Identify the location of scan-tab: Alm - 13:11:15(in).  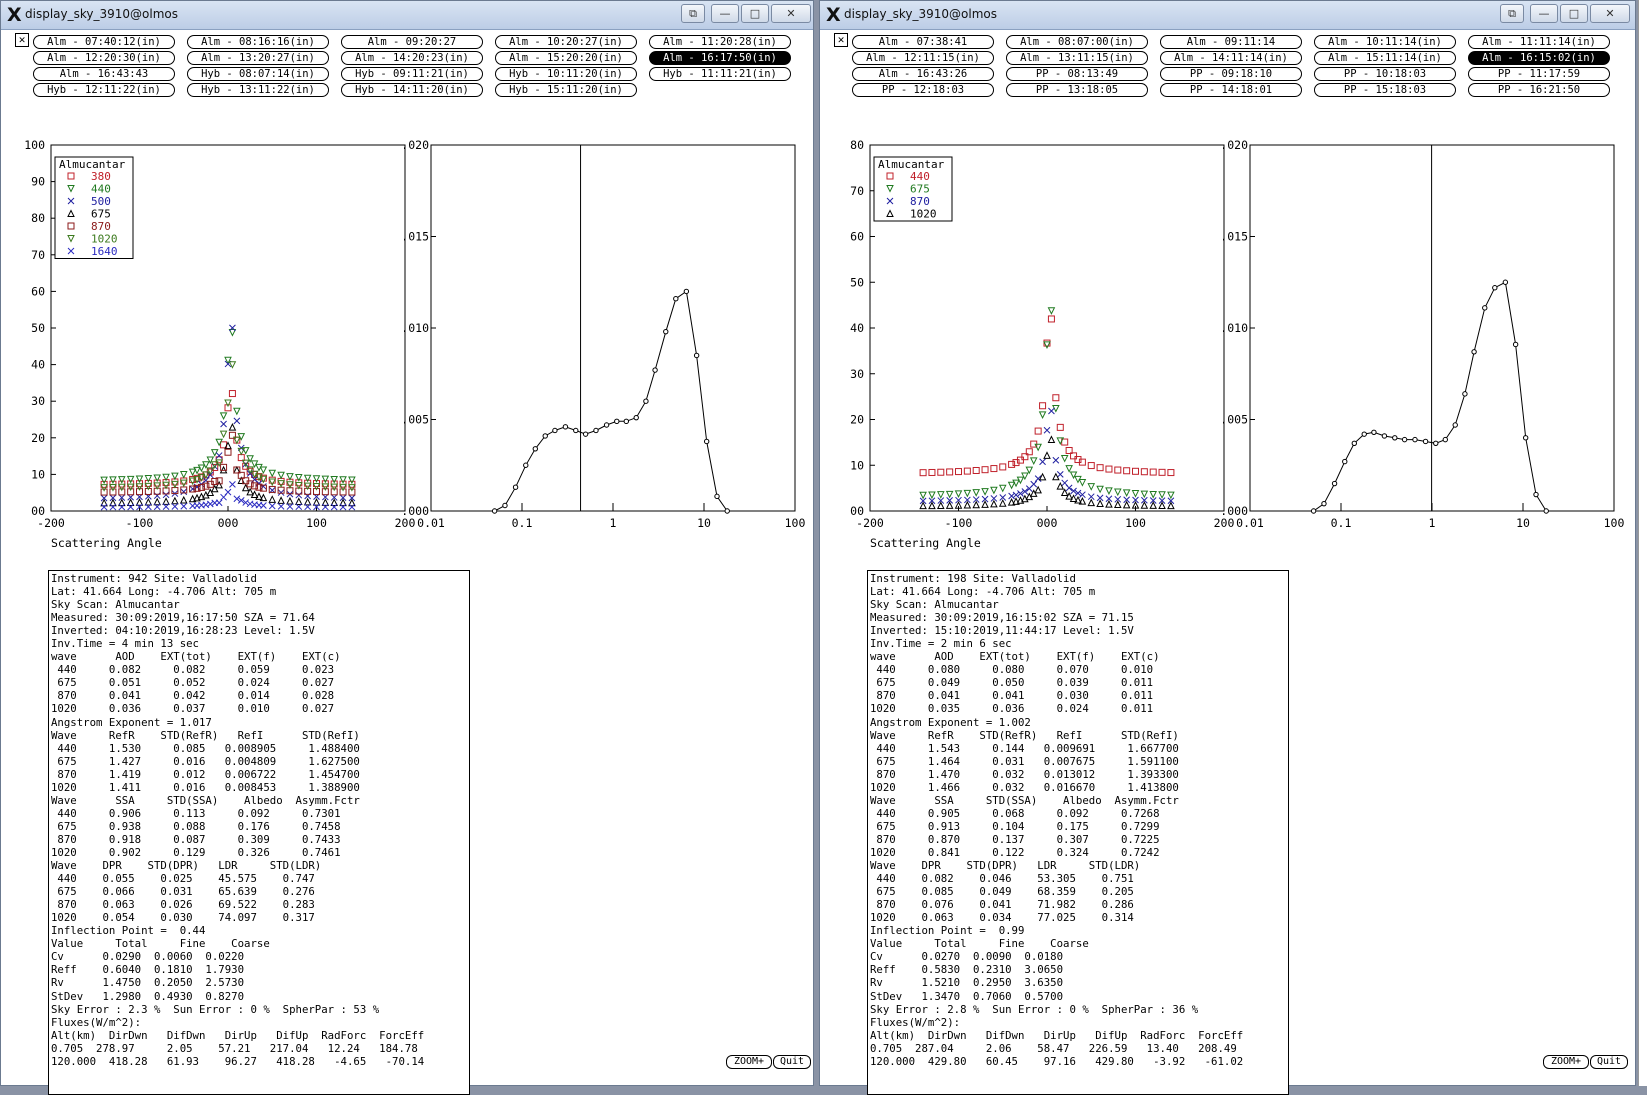
(1077, 58).